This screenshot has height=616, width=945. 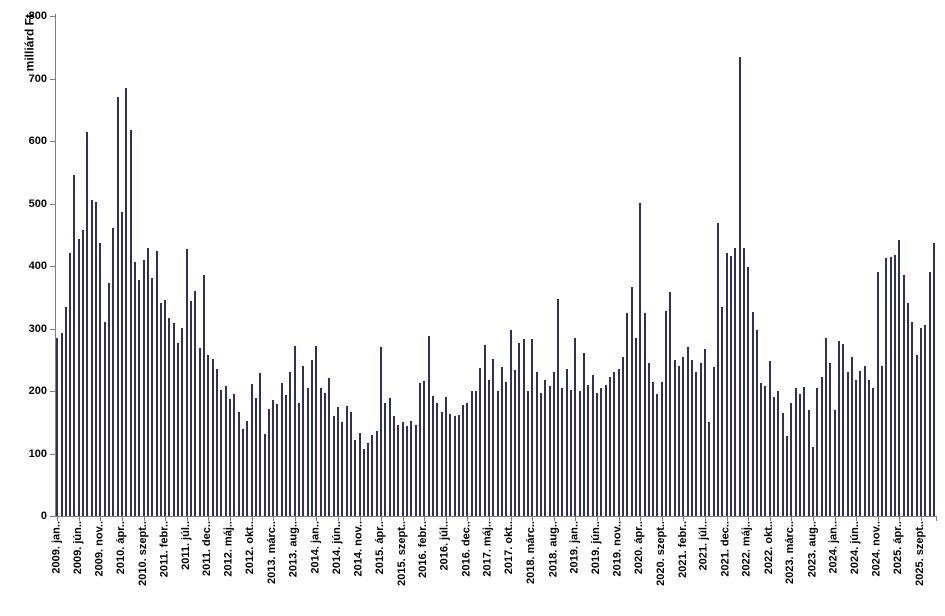 What do you see at coordinates (336, 548) in the screenshot?
I see `x-tick-label: 2014. jún..` at bounding box center [336, 548].